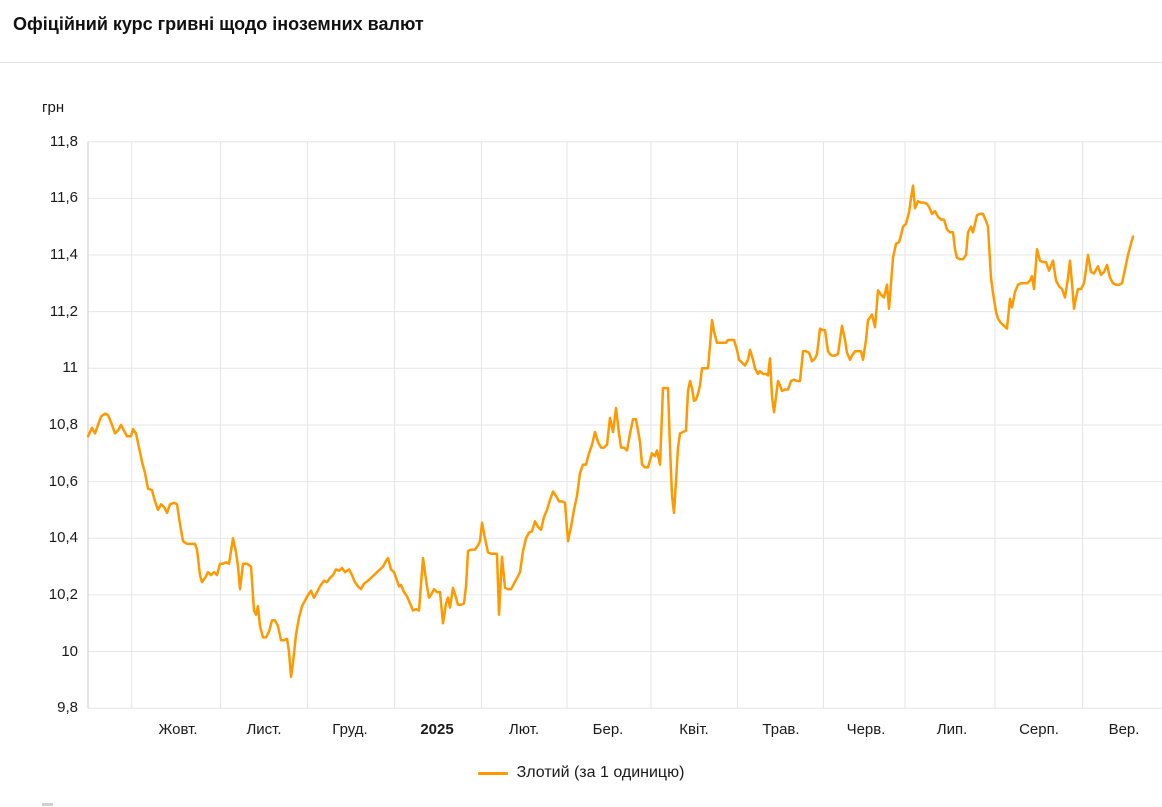  I want to click on y-tick-label: 10,4, so click(63, 538).